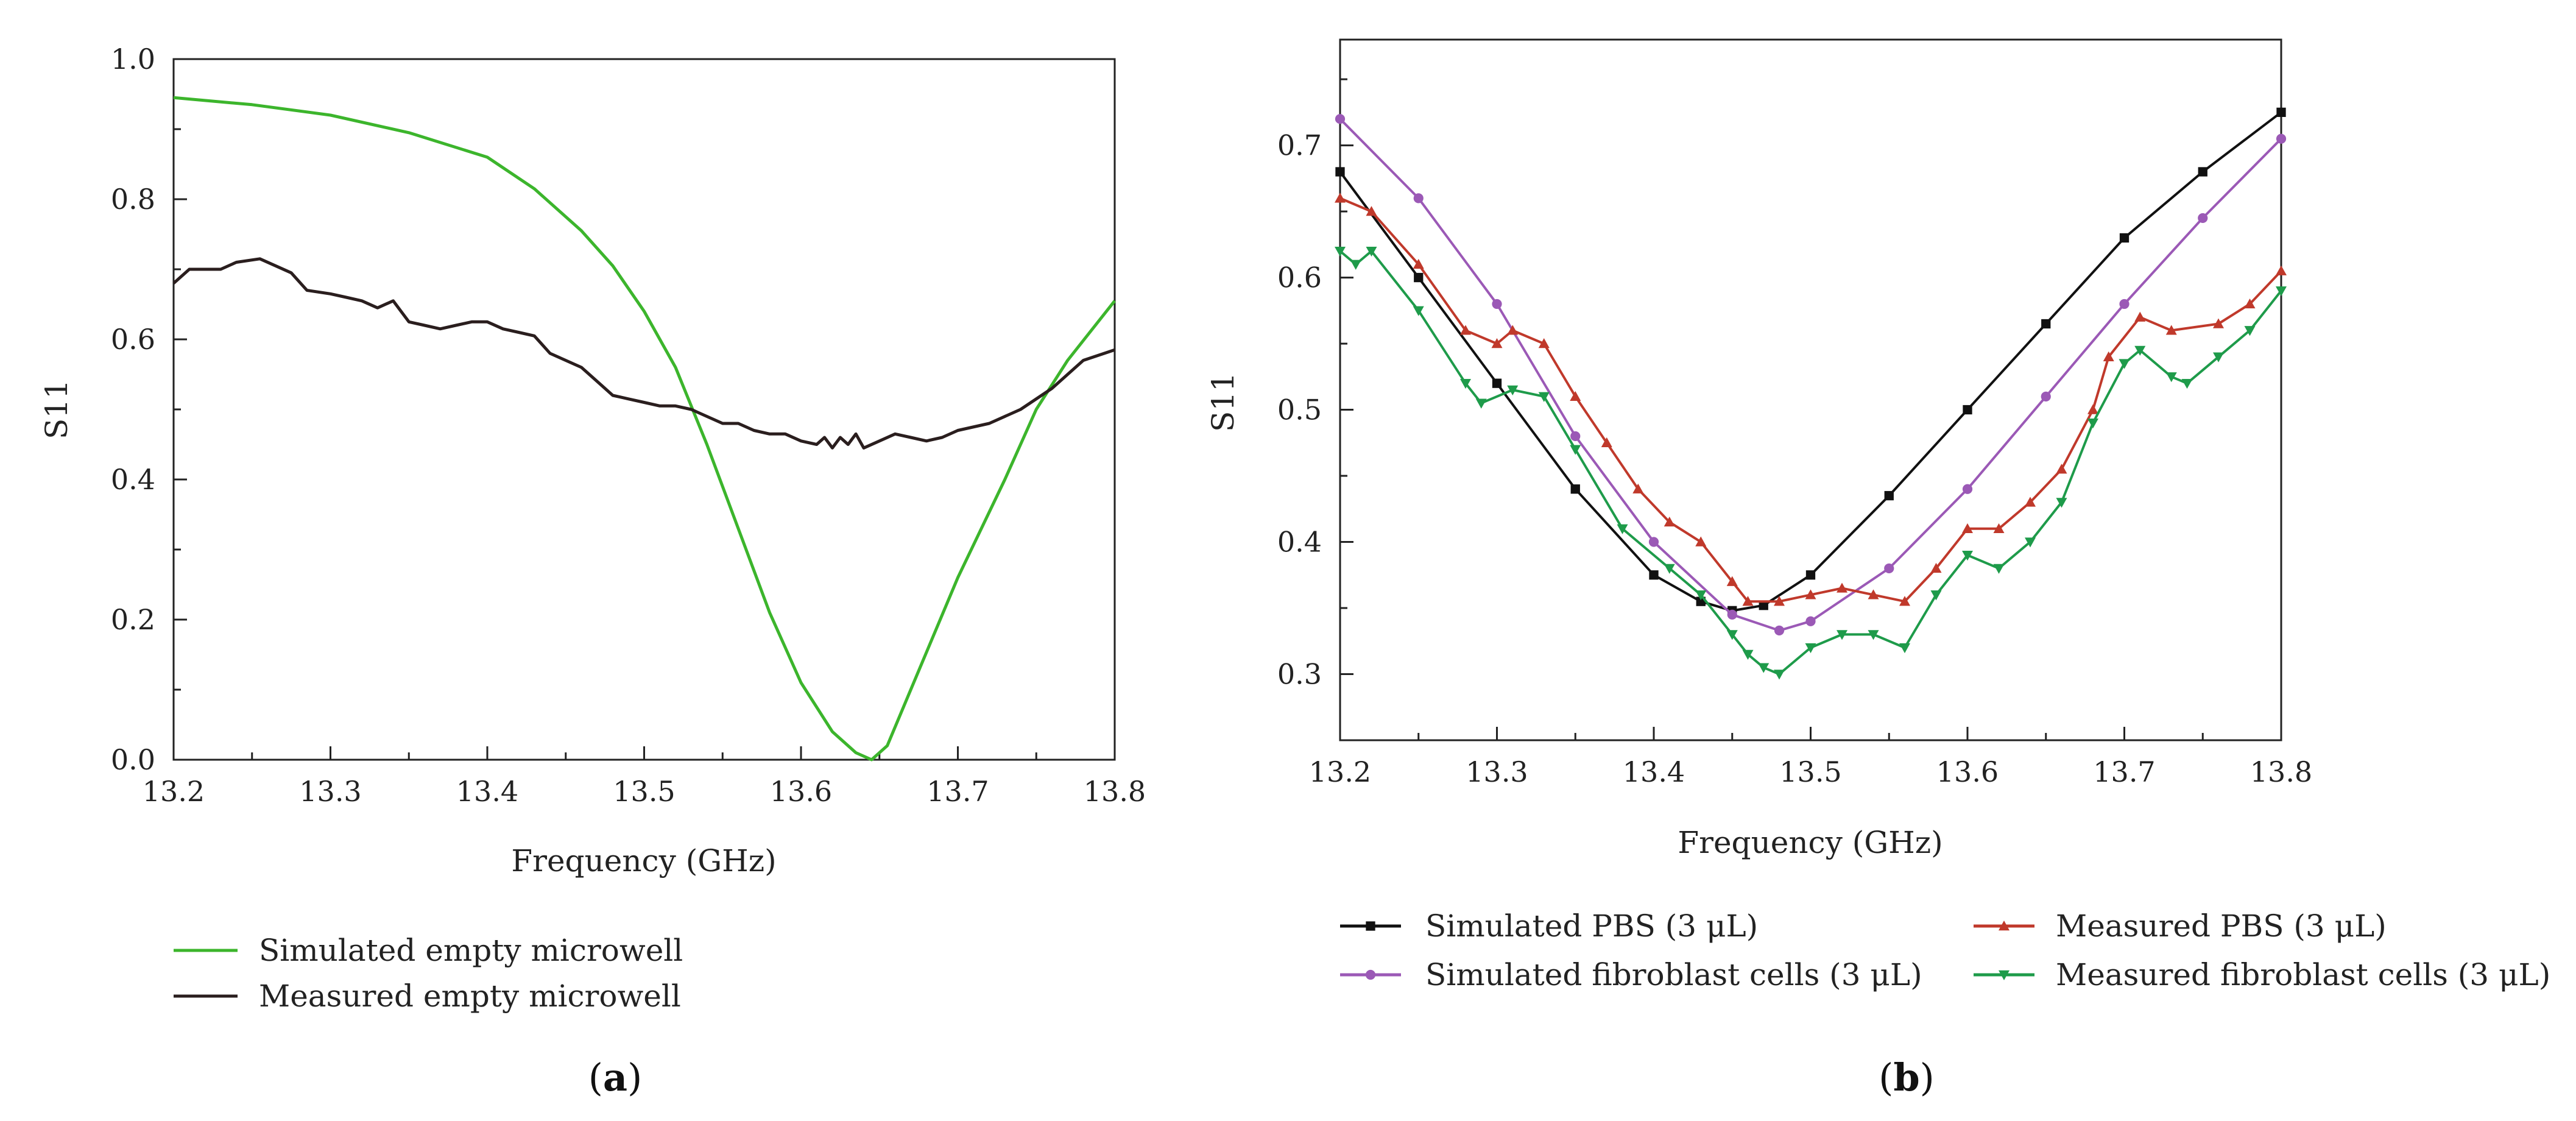  I want to click on y-tick-label: 0.2, so click(133, 619).